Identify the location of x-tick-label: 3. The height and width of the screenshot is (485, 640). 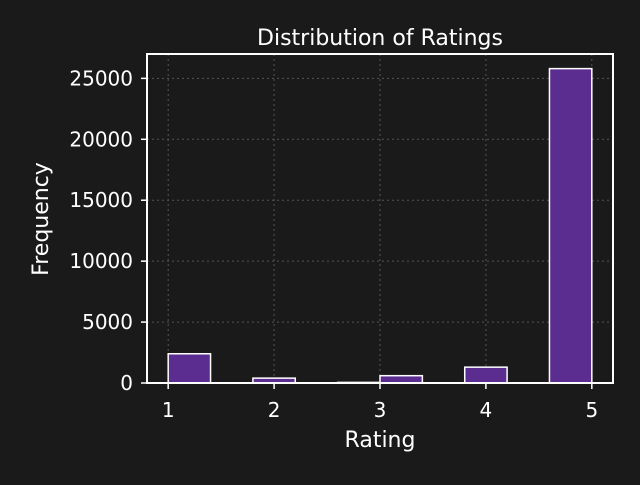
(380, 410).